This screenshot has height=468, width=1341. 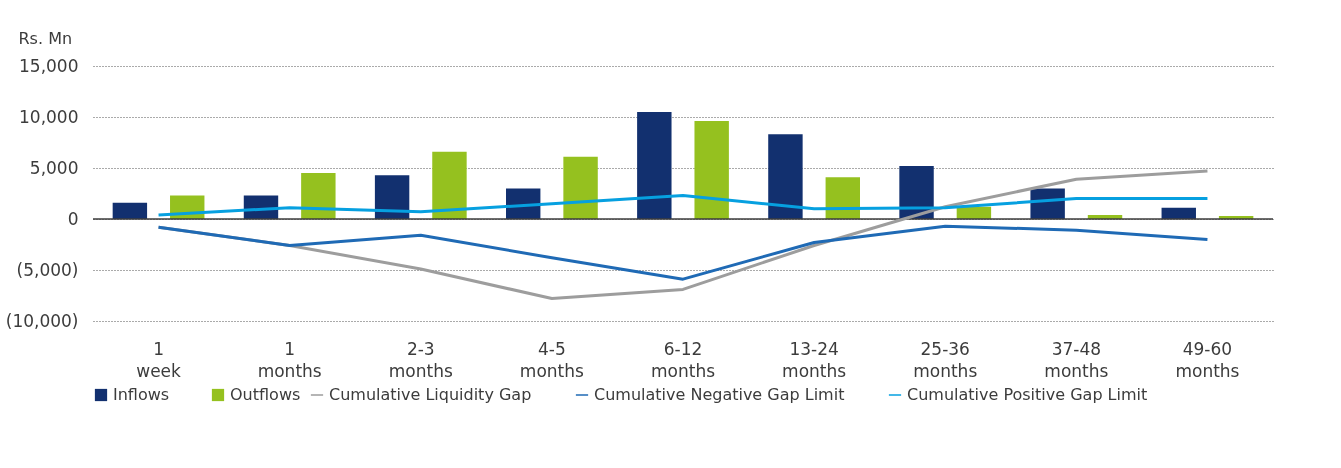 I want to click on y-tick-label: (10,000), so click(x=42, y=320).